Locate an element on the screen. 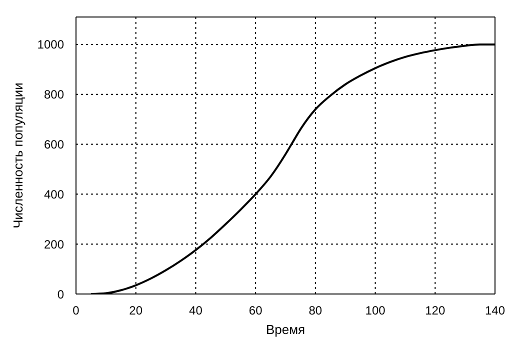 Image resolution: width=530 pixels, height=350 pixels. x-tick-label: 60 is located at coordinates (255, 311).